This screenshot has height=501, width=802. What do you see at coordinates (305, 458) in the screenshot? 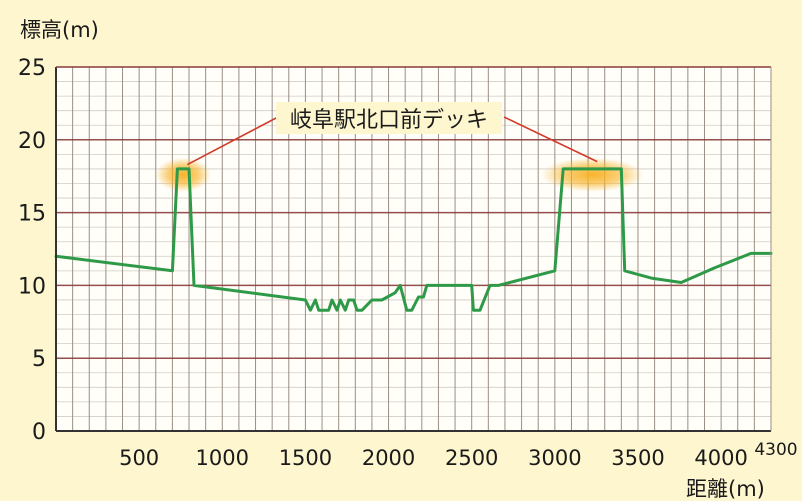
I see `x-tick-label: 1500` at bounding box center [305, 458].